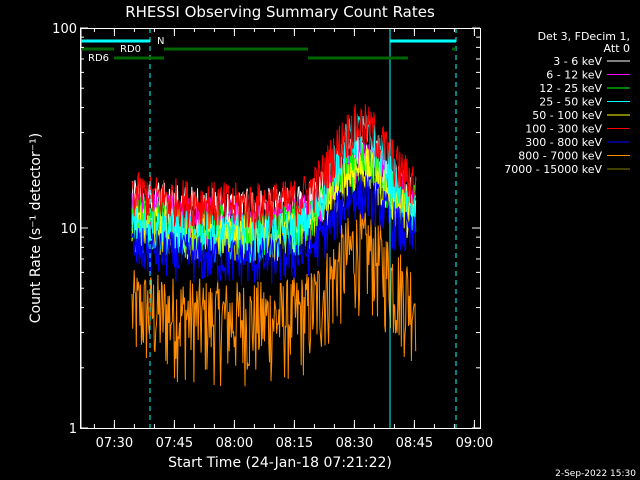 The image size is (640, 480). I want to click on legend-header: Det 3, FDecim 1,, so click(584, 36).